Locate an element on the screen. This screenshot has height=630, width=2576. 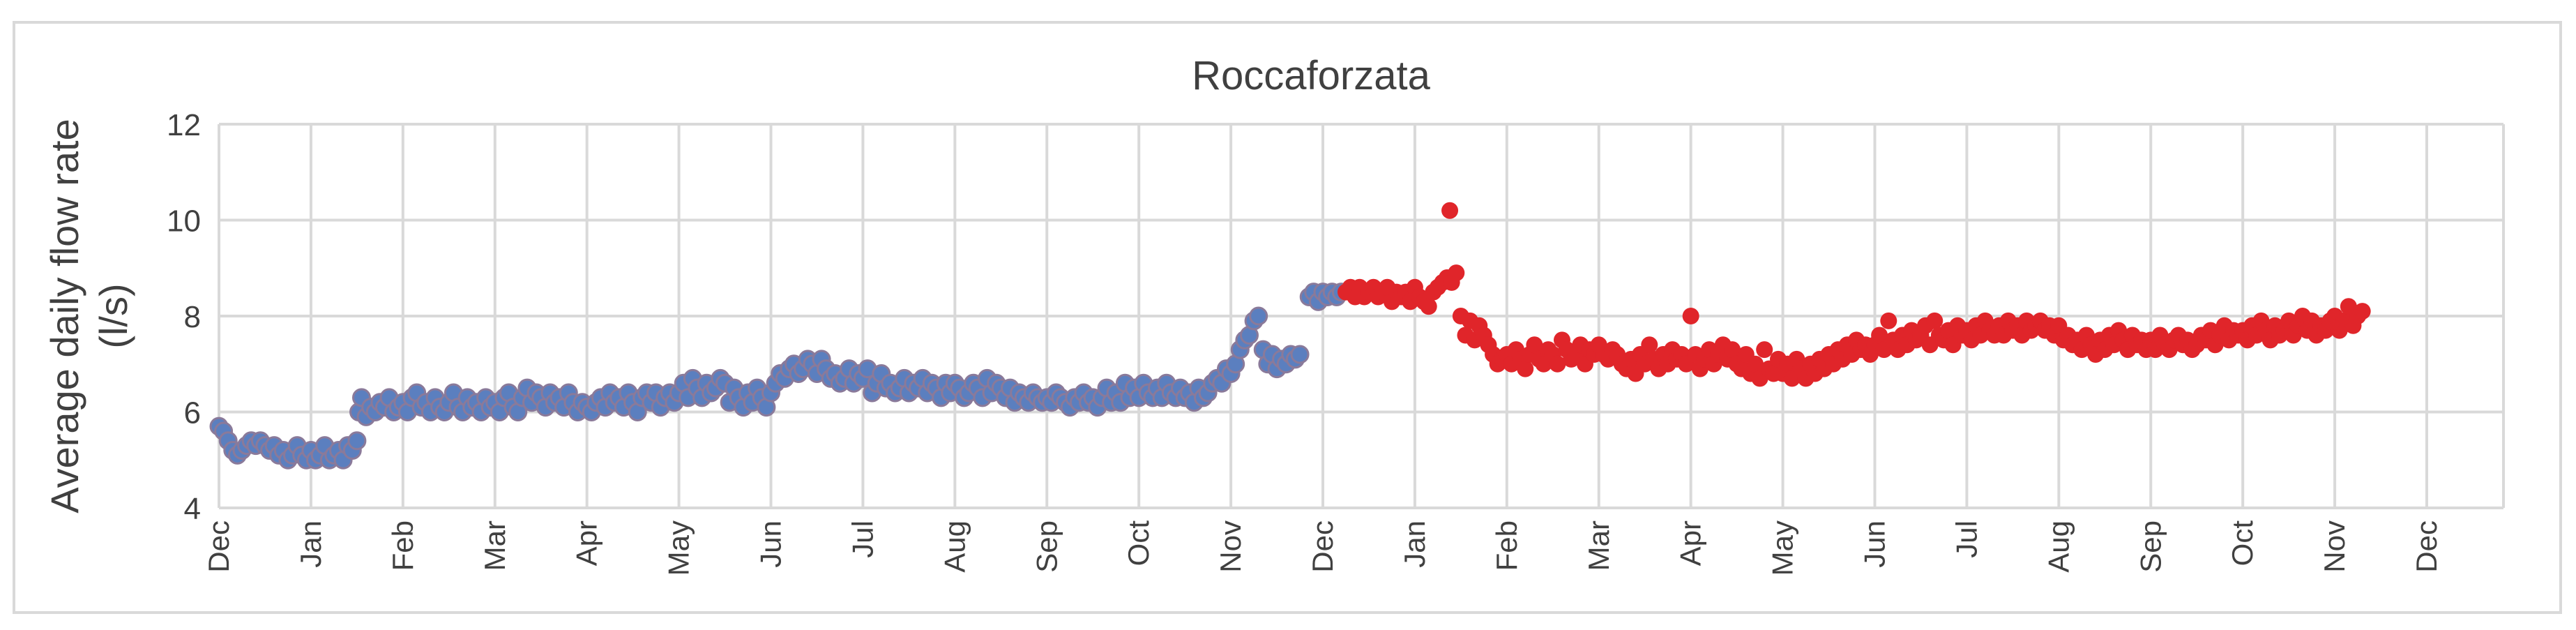
y-axis-label-line: Average daily flow rate is located at coordinates (64, 316).